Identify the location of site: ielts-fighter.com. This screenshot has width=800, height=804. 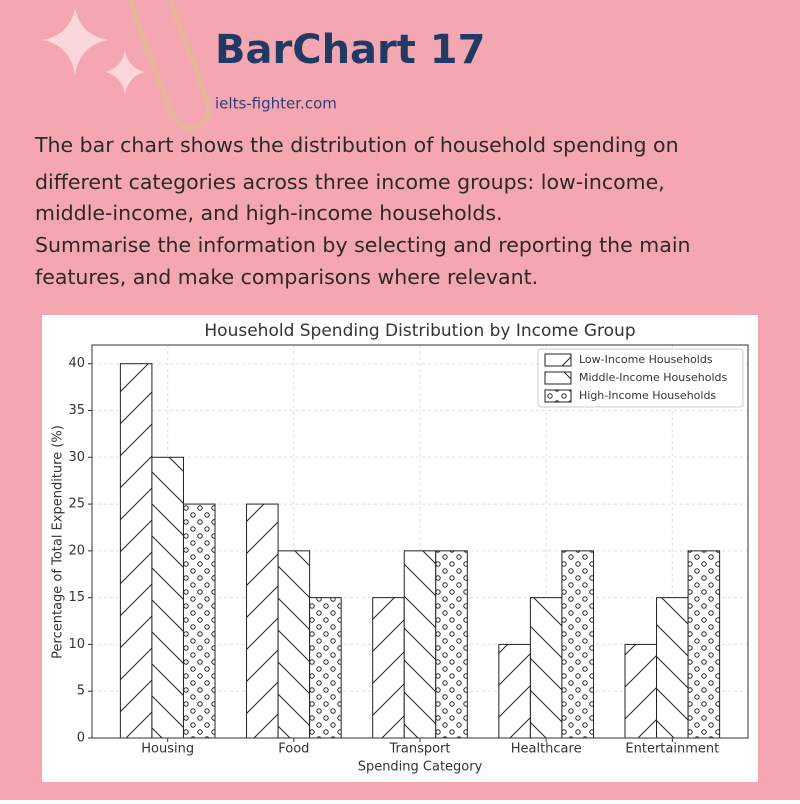
(276, 104).